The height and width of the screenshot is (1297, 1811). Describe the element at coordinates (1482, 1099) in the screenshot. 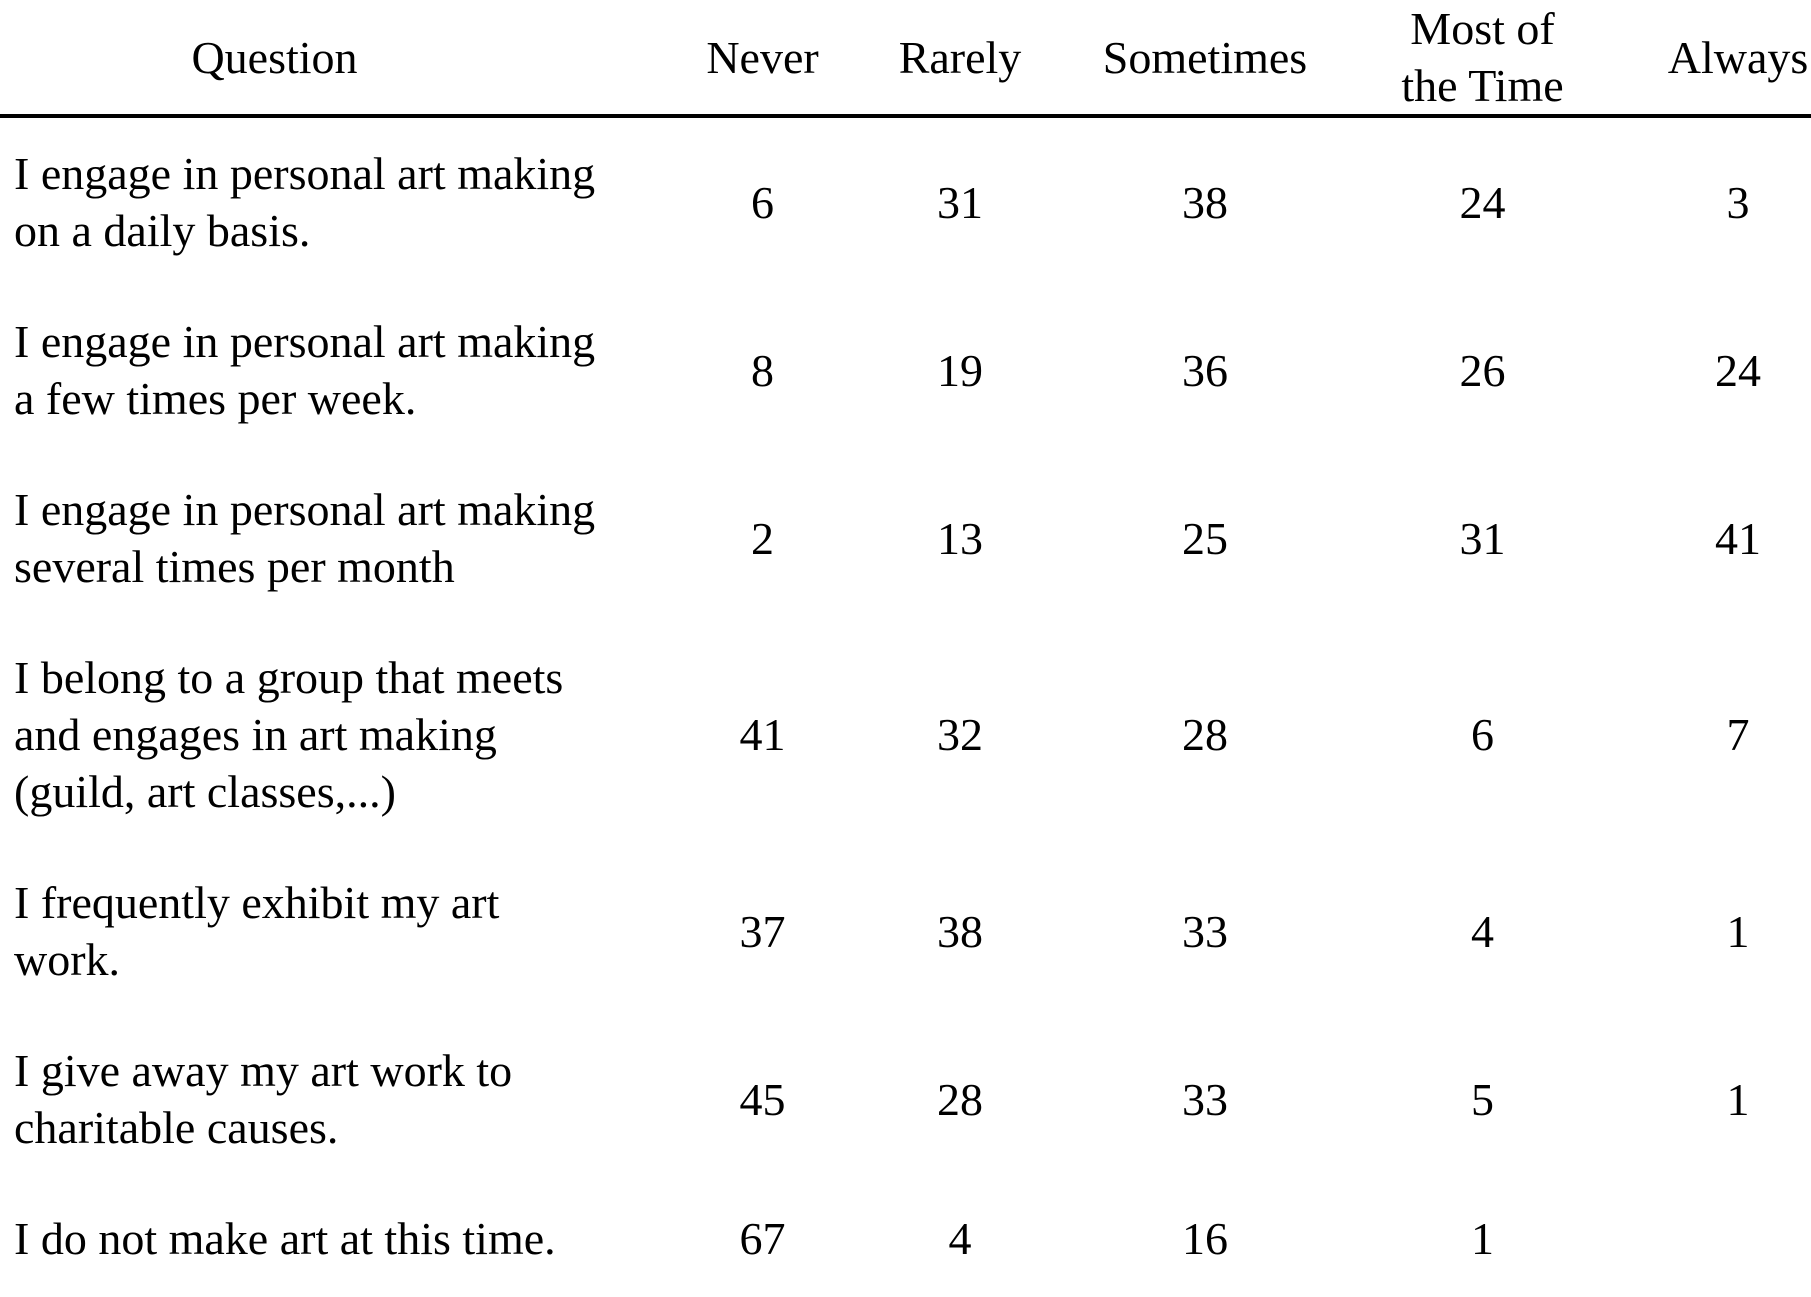

I see `cell-most-of-the-time: 5` at that location.